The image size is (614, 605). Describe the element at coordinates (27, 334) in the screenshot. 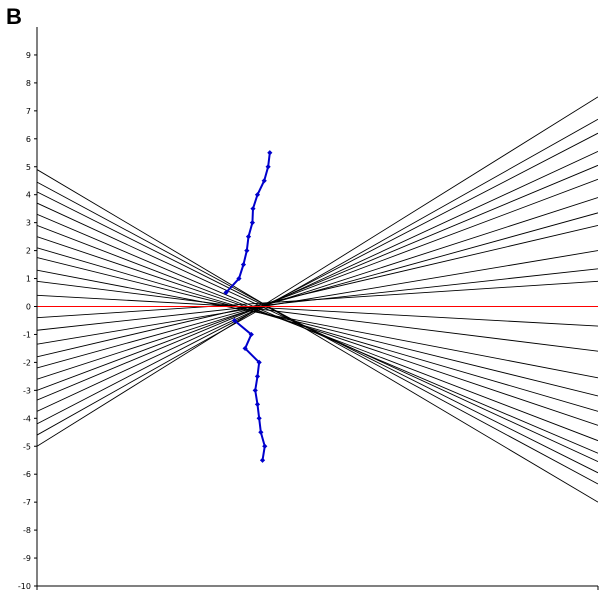

I see `y-tick-label--1: -1` at that location.